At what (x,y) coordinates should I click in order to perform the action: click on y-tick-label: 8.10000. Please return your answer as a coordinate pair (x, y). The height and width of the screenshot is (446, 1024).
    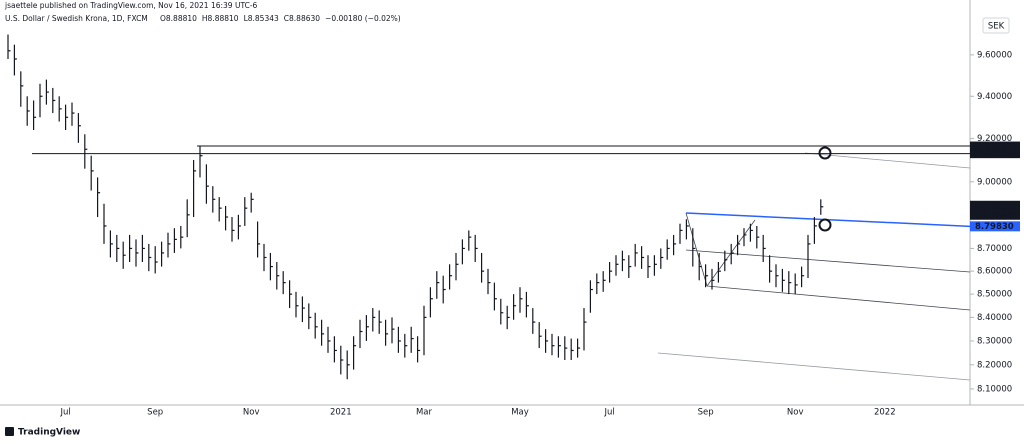
    Looking at the image, I should click on (994, 389).